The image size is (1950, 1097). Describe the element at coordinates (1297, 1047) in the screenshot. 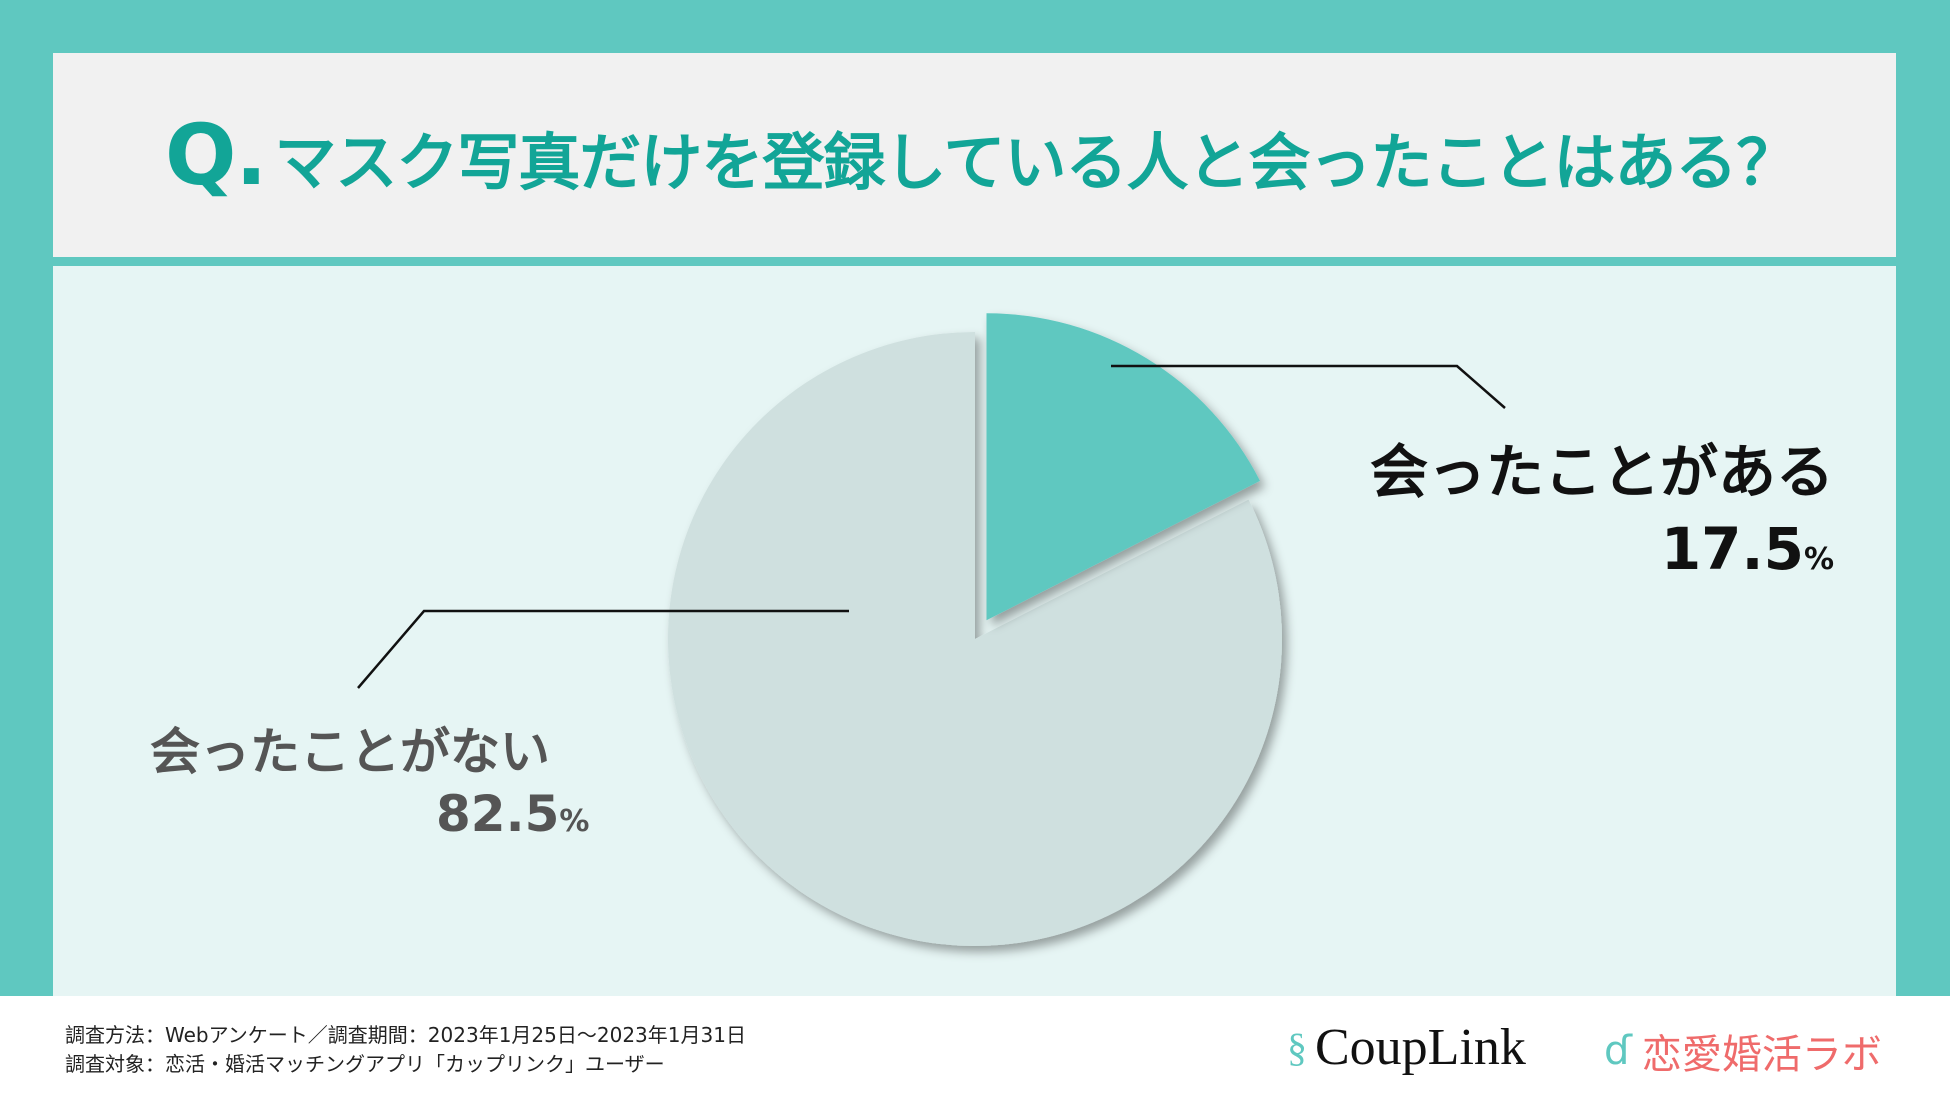

I see `dna-icon: §` at that location.